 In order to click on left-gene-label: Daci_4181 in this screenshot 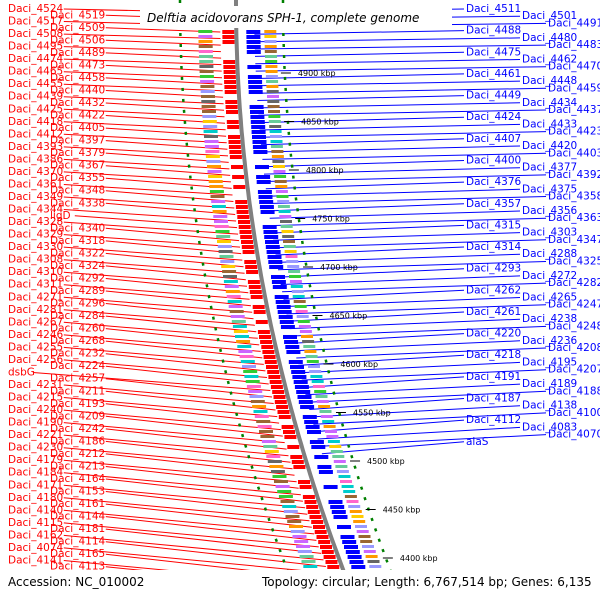, I will do `click(77, 529)`.